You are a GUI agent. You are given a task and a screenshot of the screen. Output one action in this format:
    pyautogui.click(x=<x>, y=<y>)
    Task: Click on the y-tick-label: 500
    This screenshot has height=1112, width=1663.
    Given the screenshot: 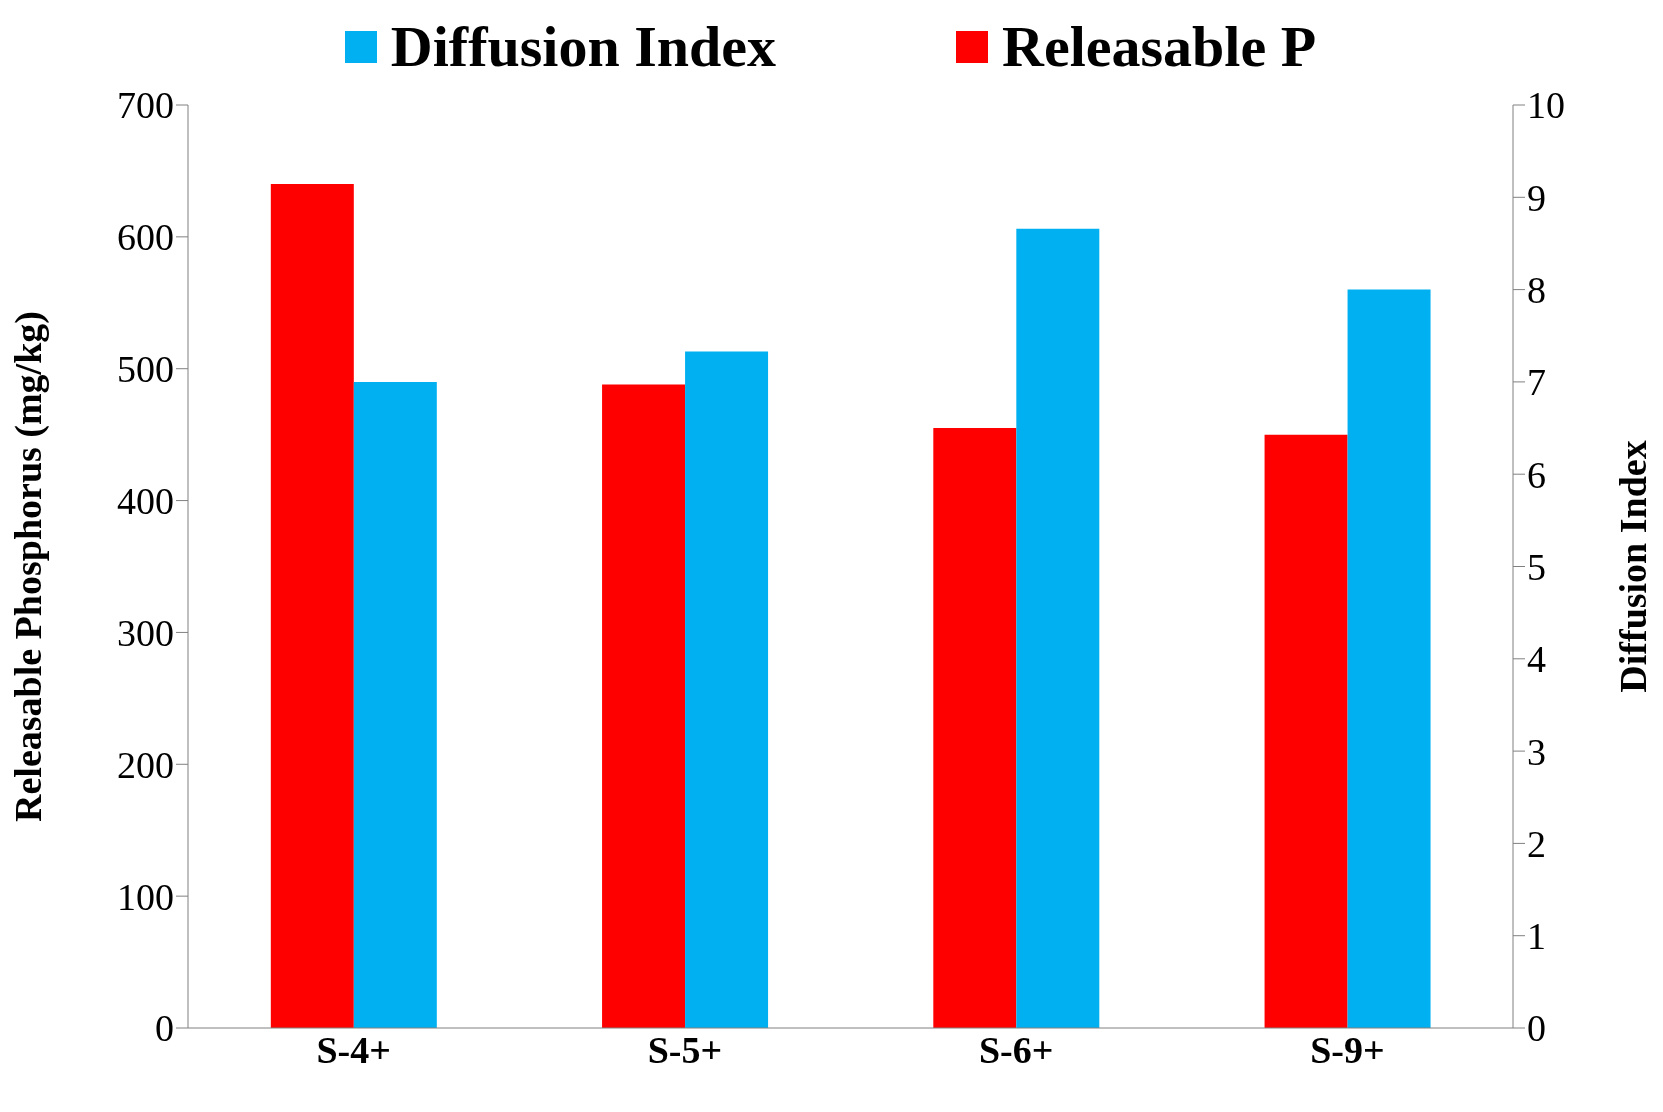 What is the action you would take?
    pyautogui.click(x=145, y=369)
    